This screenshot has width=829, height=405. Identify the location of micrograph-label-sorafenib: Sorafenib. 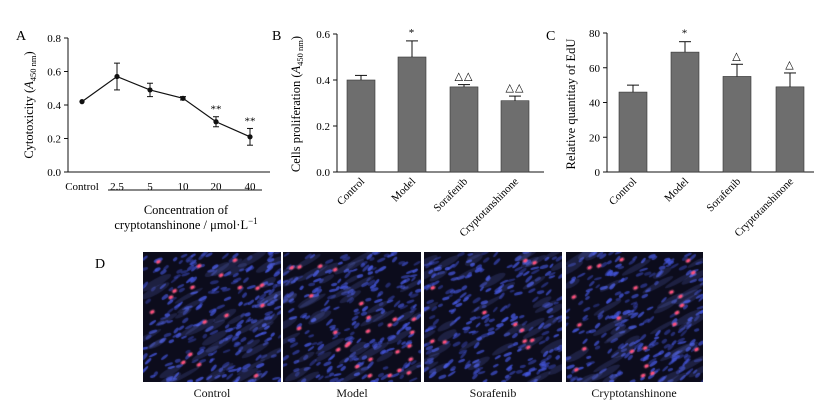
(493, 393).